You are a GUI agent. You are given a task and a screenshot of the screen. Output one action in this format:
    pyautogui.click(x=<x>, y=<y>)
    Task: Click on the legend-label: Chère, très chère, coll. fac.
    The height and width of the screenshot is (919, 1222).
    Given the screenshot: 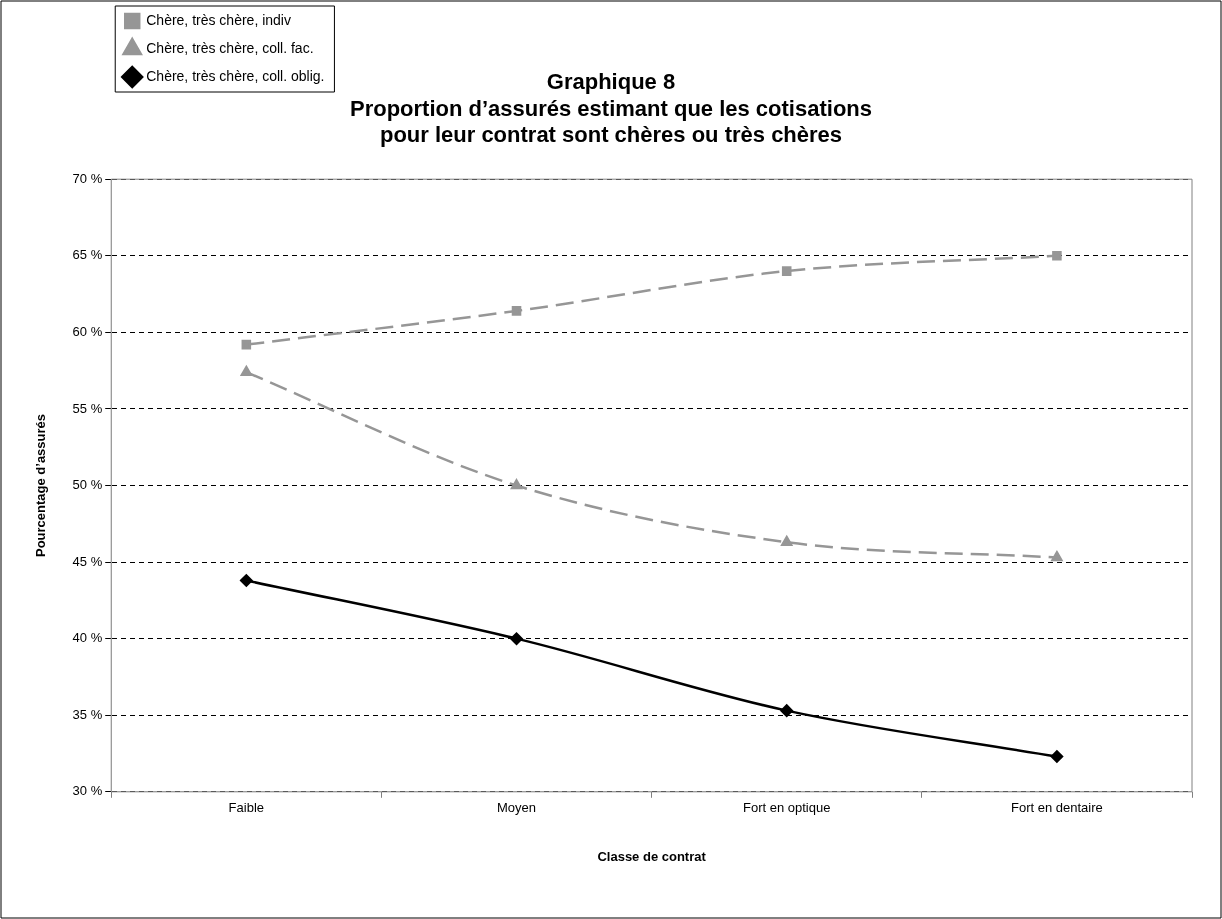 What is the action you would take?
    pyautogui.click(x=230, y=47)
    